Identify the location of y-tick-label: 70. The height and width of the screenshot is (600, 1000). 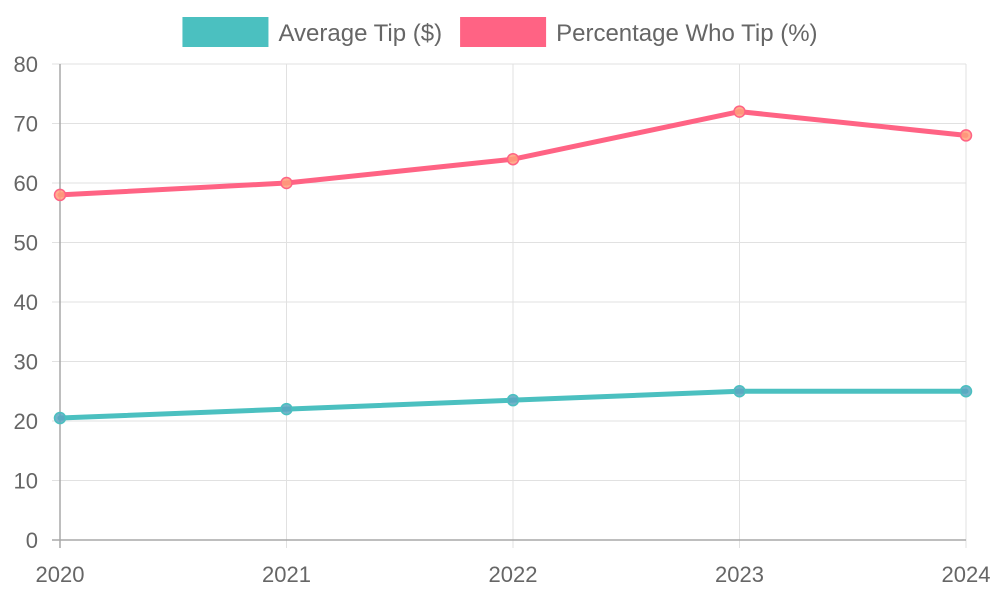
(26, 124).